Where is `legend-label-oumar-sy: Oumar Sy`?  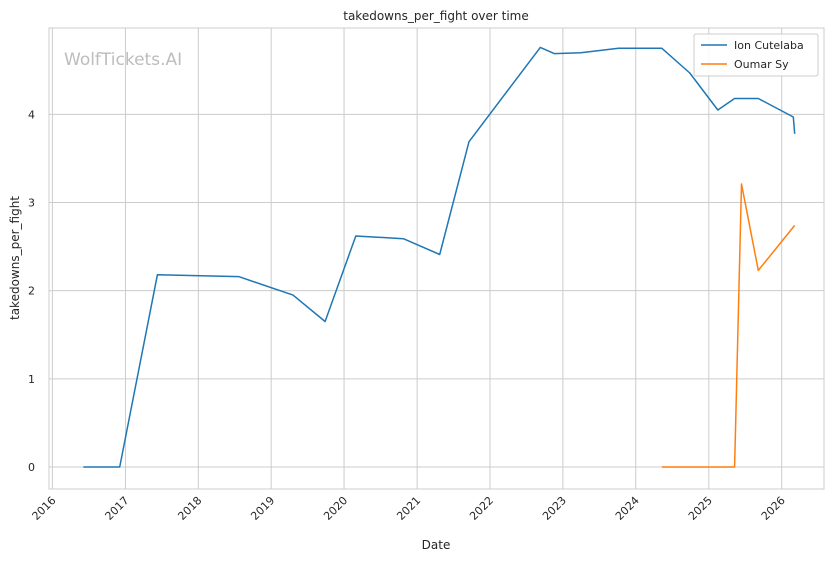
legend-label-oumar-sy: Oumar Sy is located at coordinates (761, 64).